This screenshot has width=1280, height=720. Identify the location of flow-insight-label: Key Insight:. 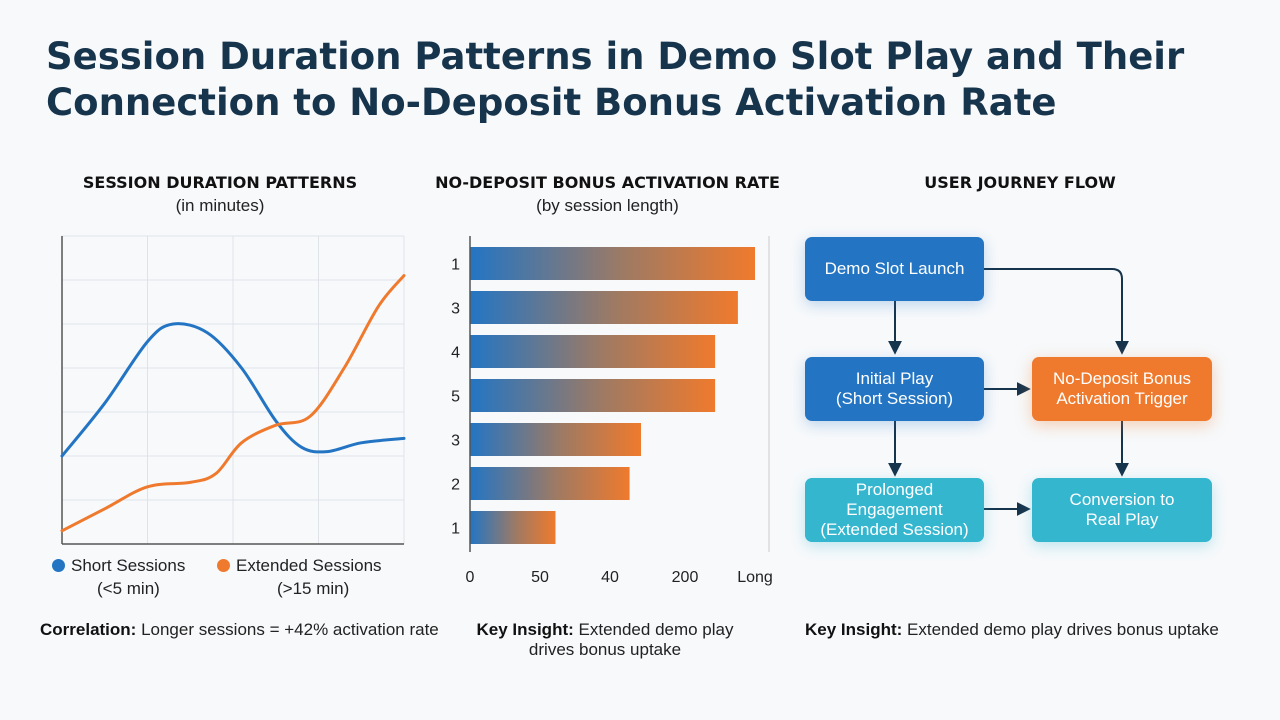
(854, 629).